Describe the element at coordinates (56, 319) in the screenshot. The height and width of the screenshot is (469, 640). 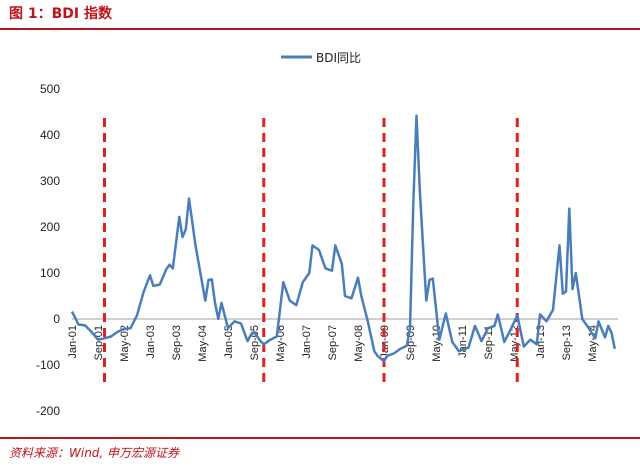
I see `y-tick-label: 0` at that location.